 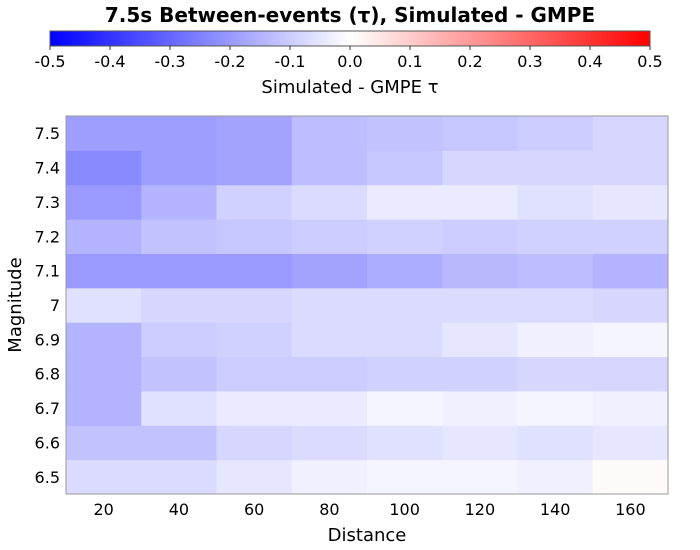 I want to click on y-axis-label: Magnitude, so click(x=15, y=304).